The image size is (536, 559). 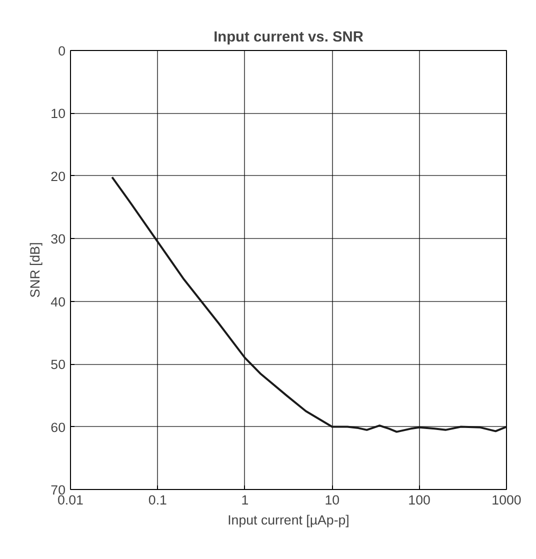 What do you see at coordinates (245, 500) in the screenshot?
I see `x-tick-label: 1` at bounding box center [245, 500].